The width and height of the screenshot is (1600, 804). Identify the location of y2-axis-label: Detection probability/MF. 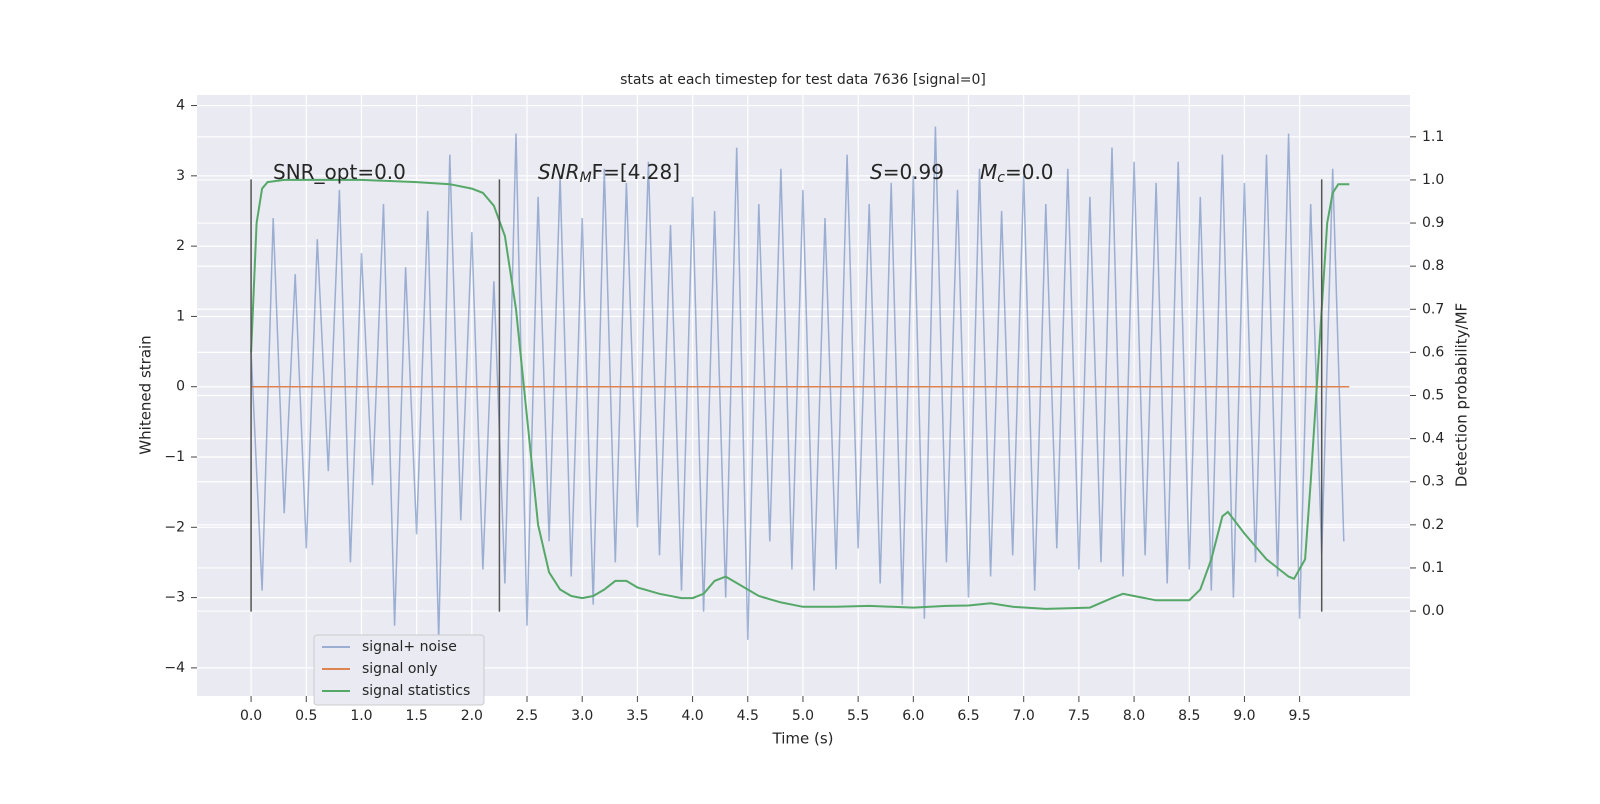
(1462, 395).